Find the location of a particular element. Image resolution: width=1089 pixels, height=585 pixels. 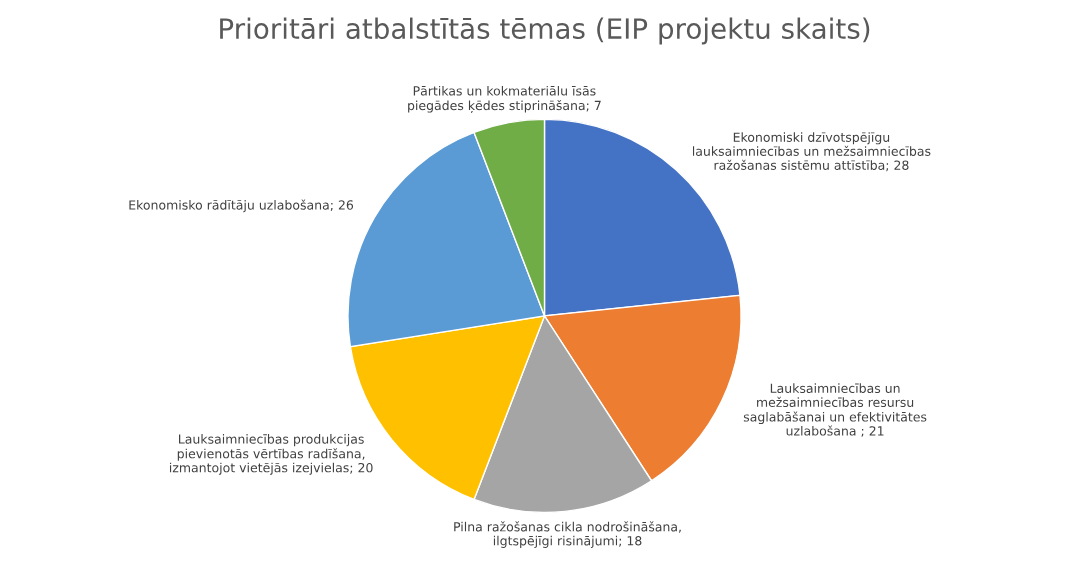

slice-label: Ekonomisko rādītāju uzlabošana; 26 is located at coordinates (241, 206).